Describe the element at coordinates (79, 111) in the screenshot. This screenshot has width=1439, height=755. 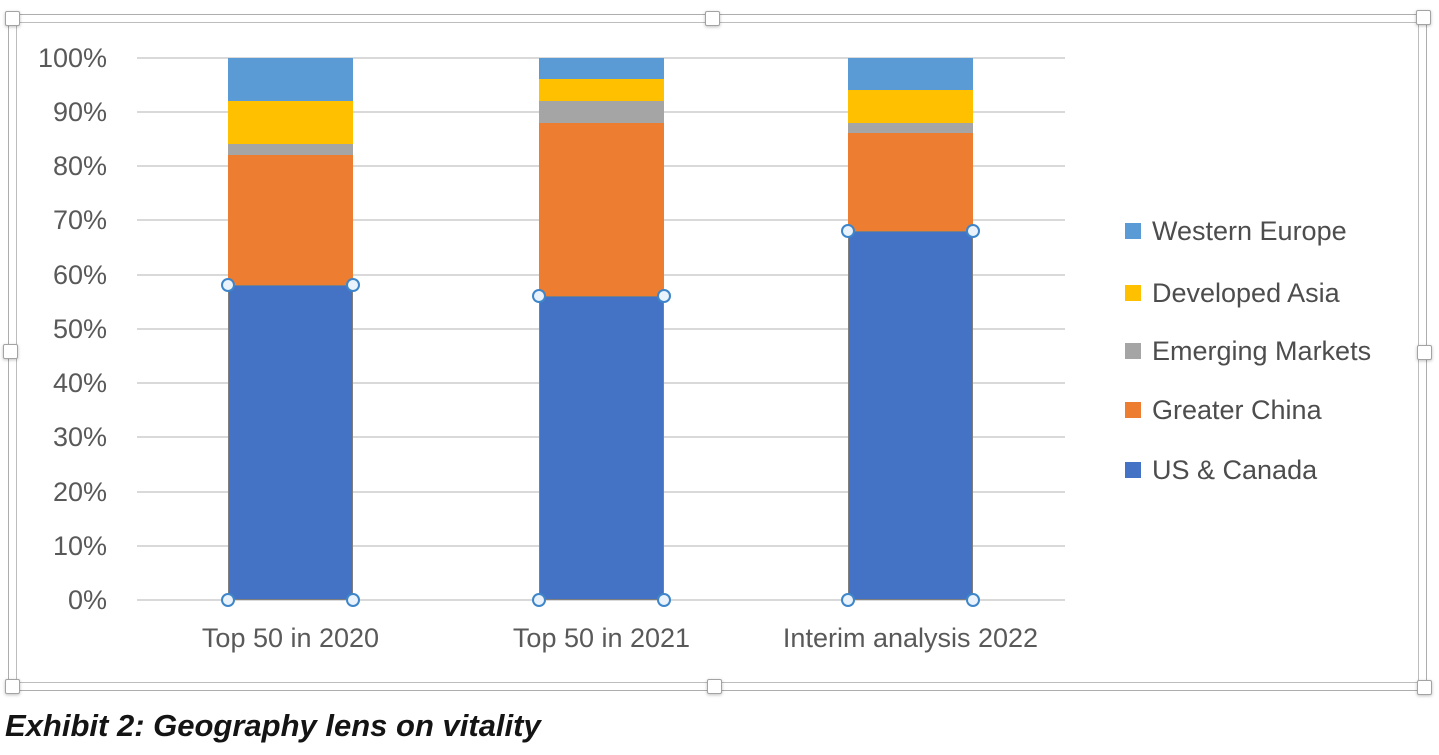
I see `y-axis-tick-label: 90%` at that location.